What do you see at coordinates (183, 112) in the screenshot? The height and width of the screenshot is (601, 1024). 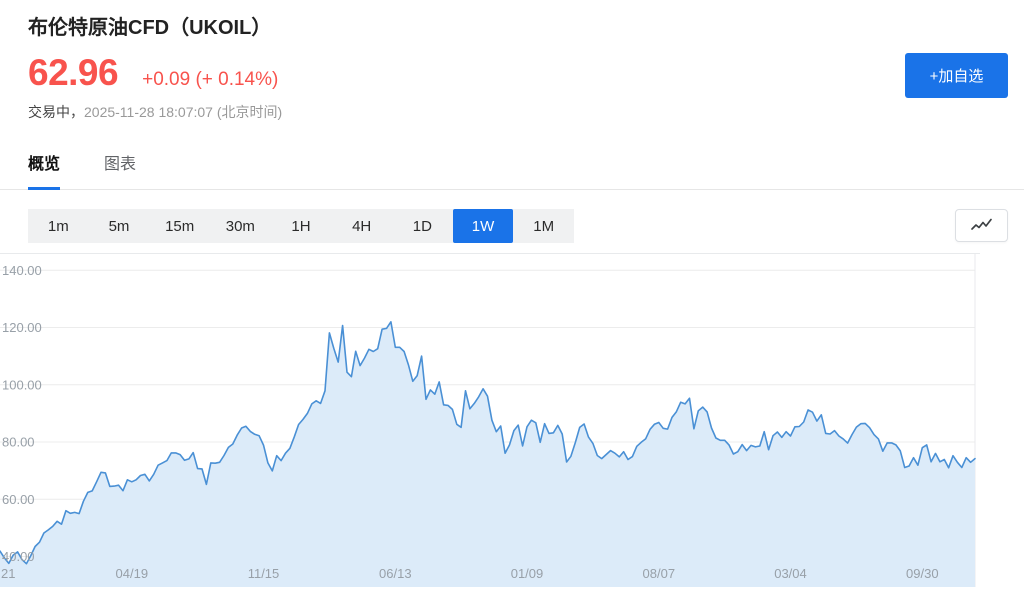 I see `status-timestamp: 2025-11-28 18:07:07 (北京时间)` at bounding box center [183, 112].